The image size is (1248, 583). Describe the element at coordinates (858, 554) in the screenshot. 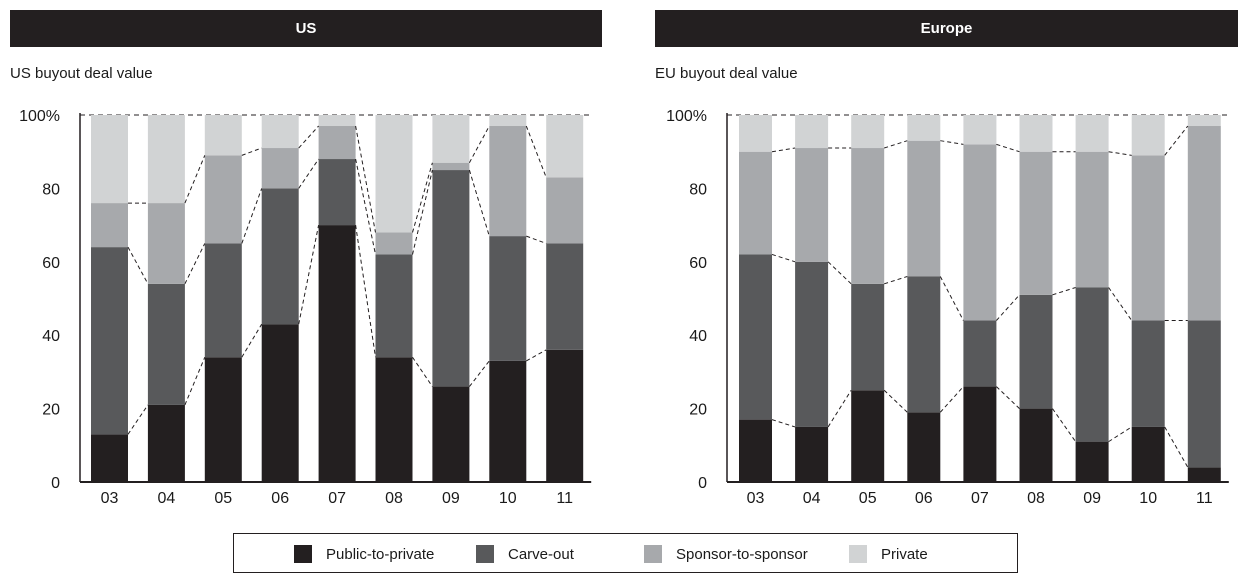

I see `private-swatch` at that location.